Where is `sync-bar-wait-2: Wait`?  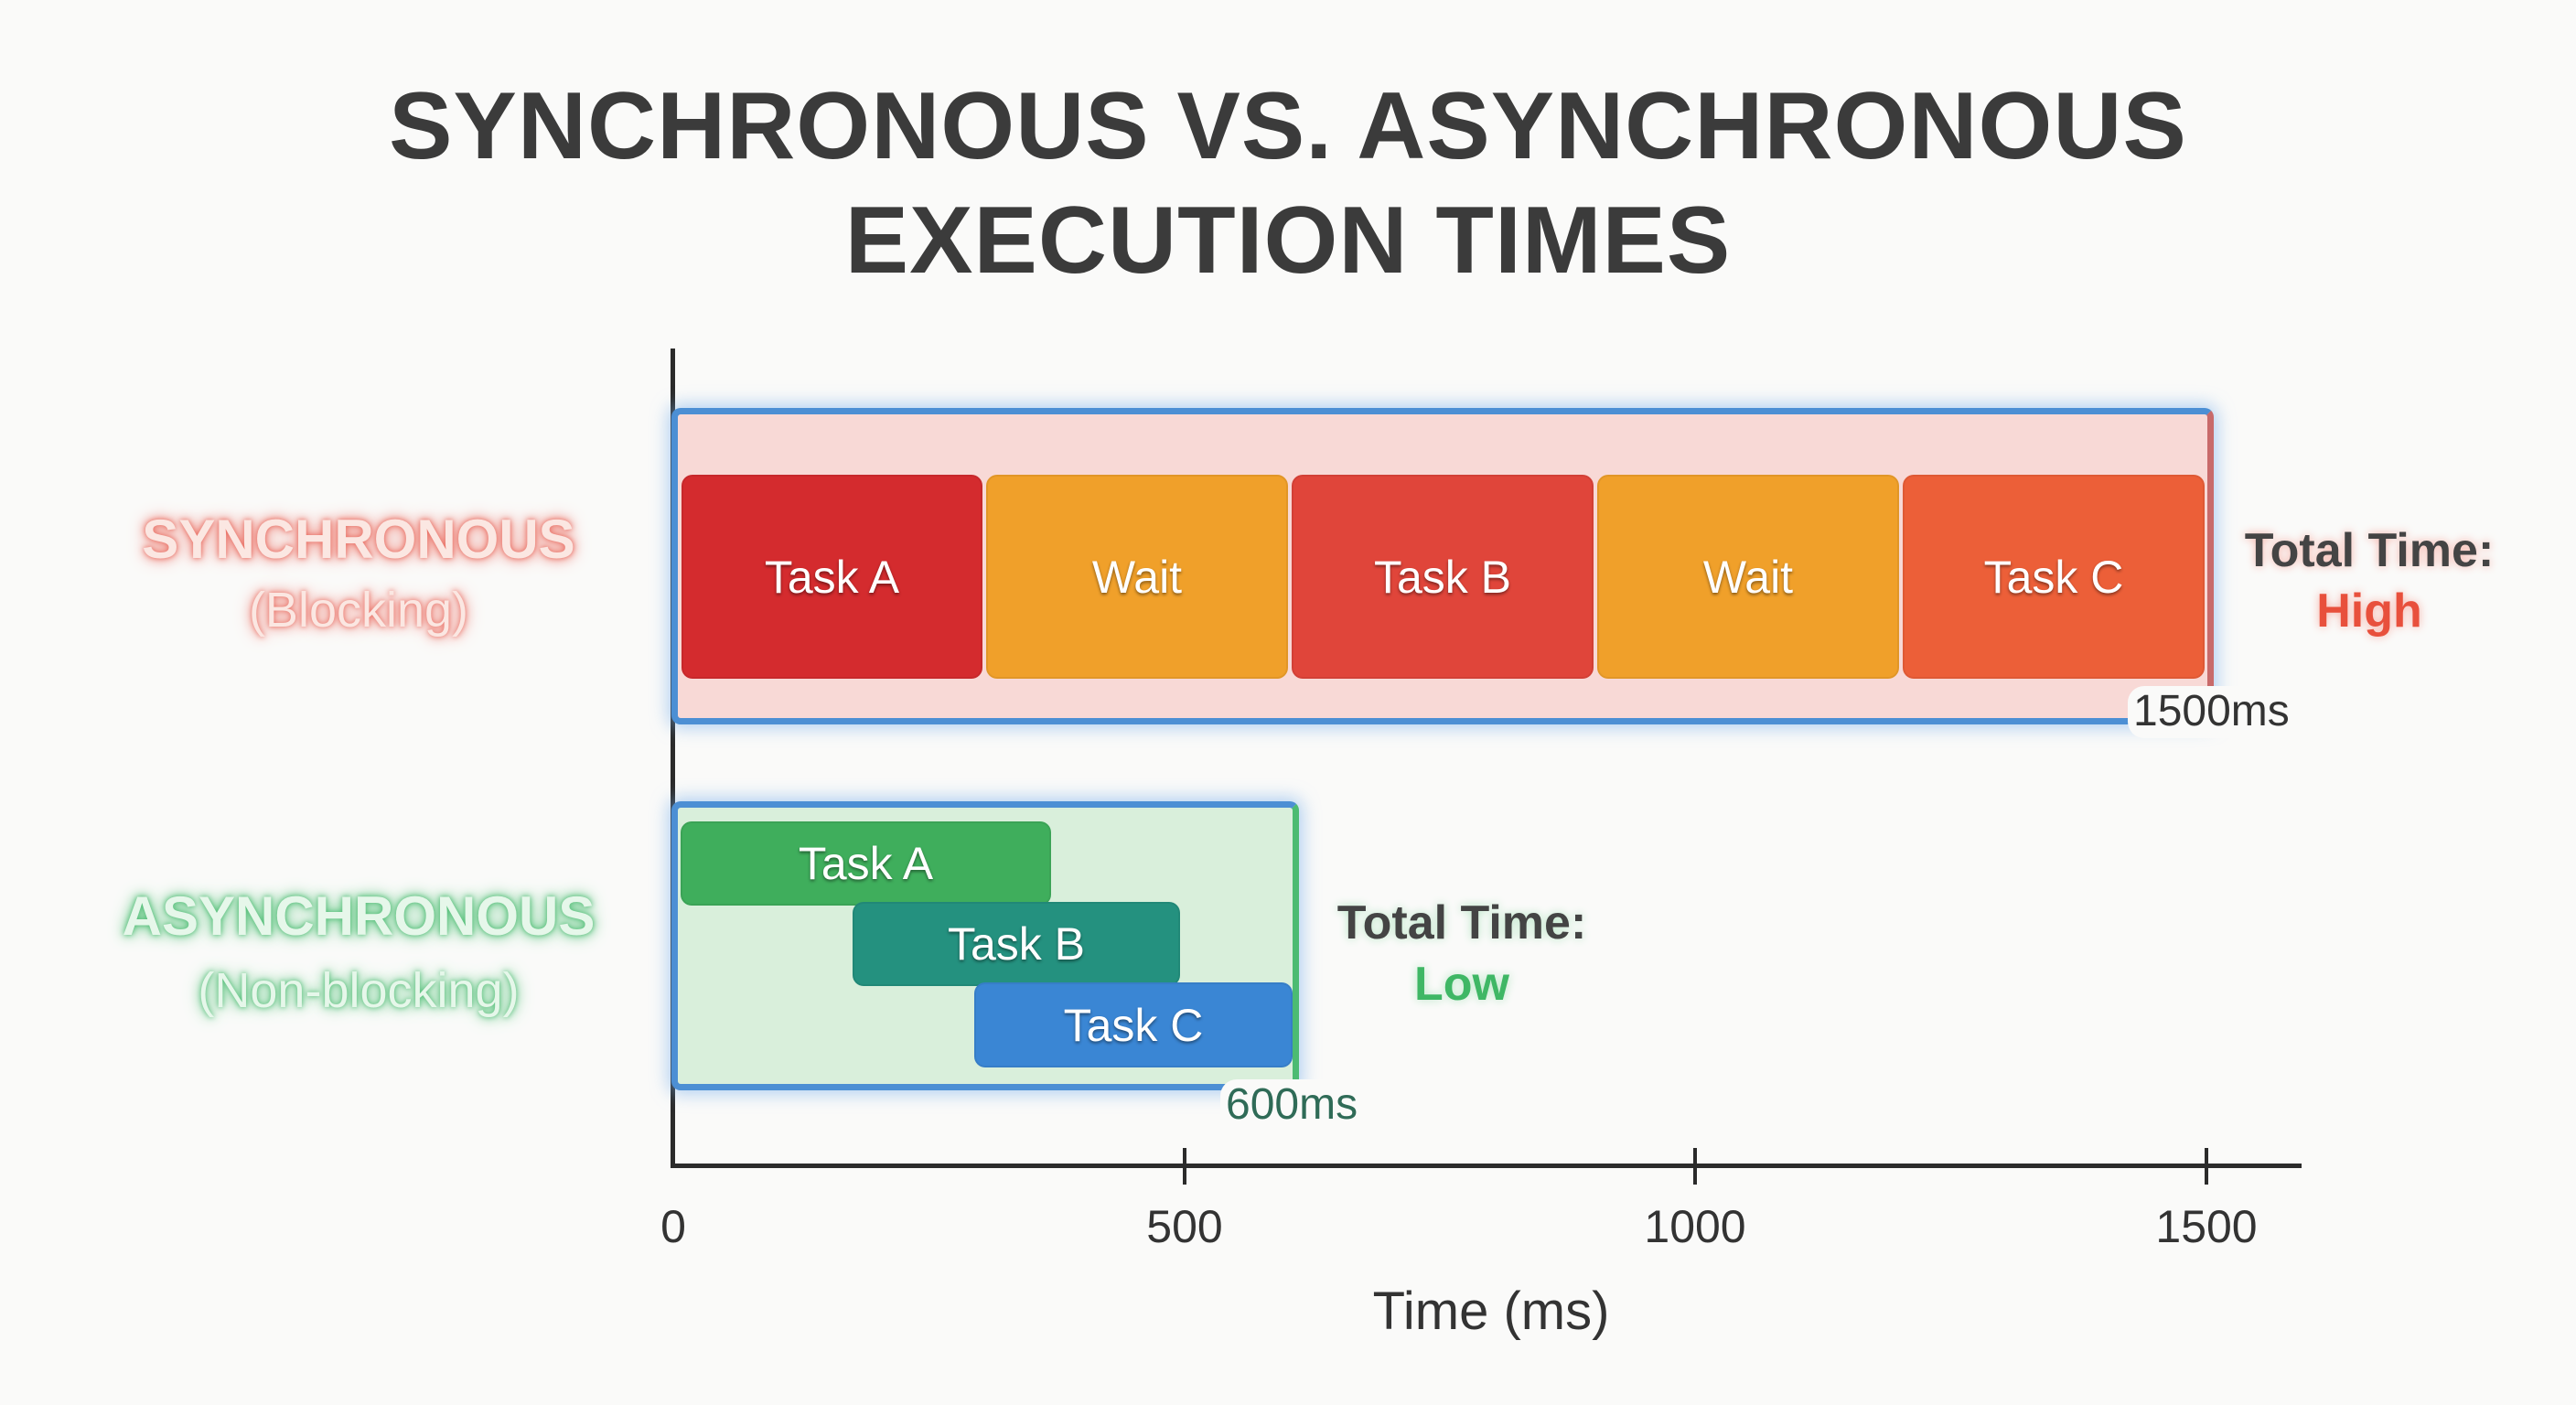
sync-bar-wait-2: Wait is located at coordinates (1748, 577).